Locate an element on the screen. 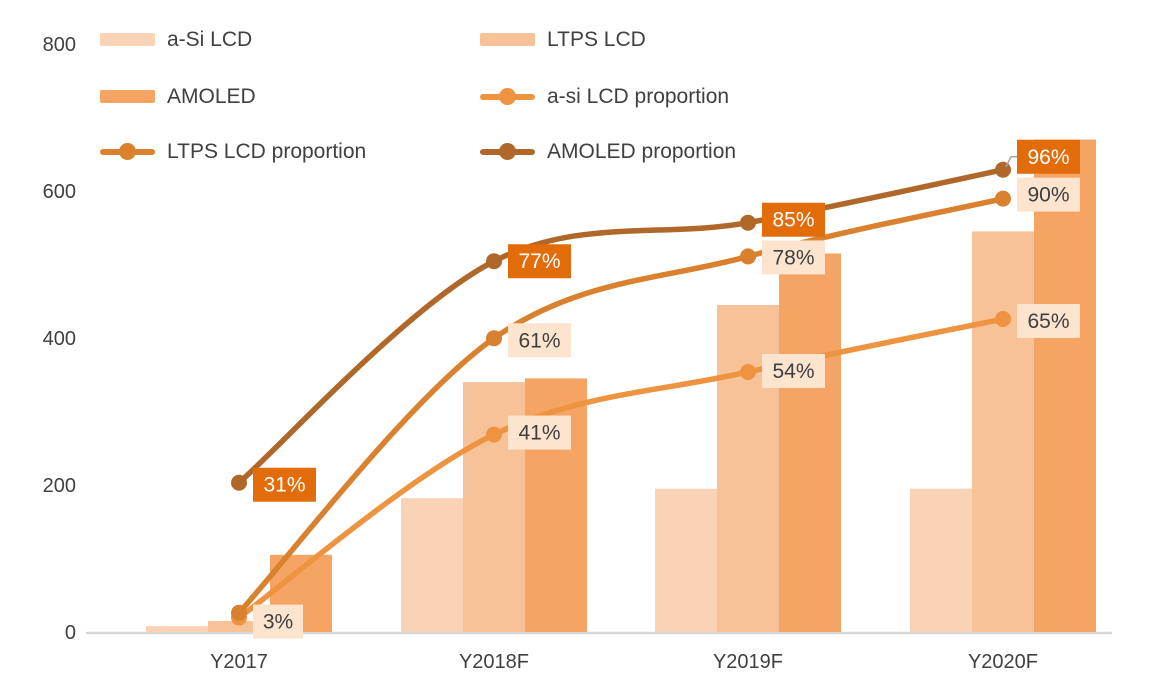 The width and height of the screenshot is (1166, 696). bar-a-si-lcd-y2019f is located at coordinates (686, 560).